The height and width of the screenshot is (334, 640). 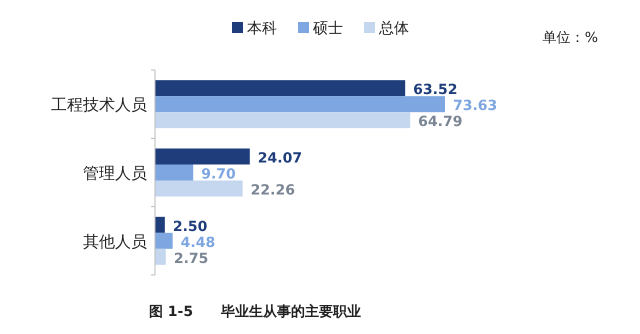 What do you see at coordinates (115, 173) in the screenshot?
I see `y-tick-label: 管理人员` at bounding box center [115, 173].